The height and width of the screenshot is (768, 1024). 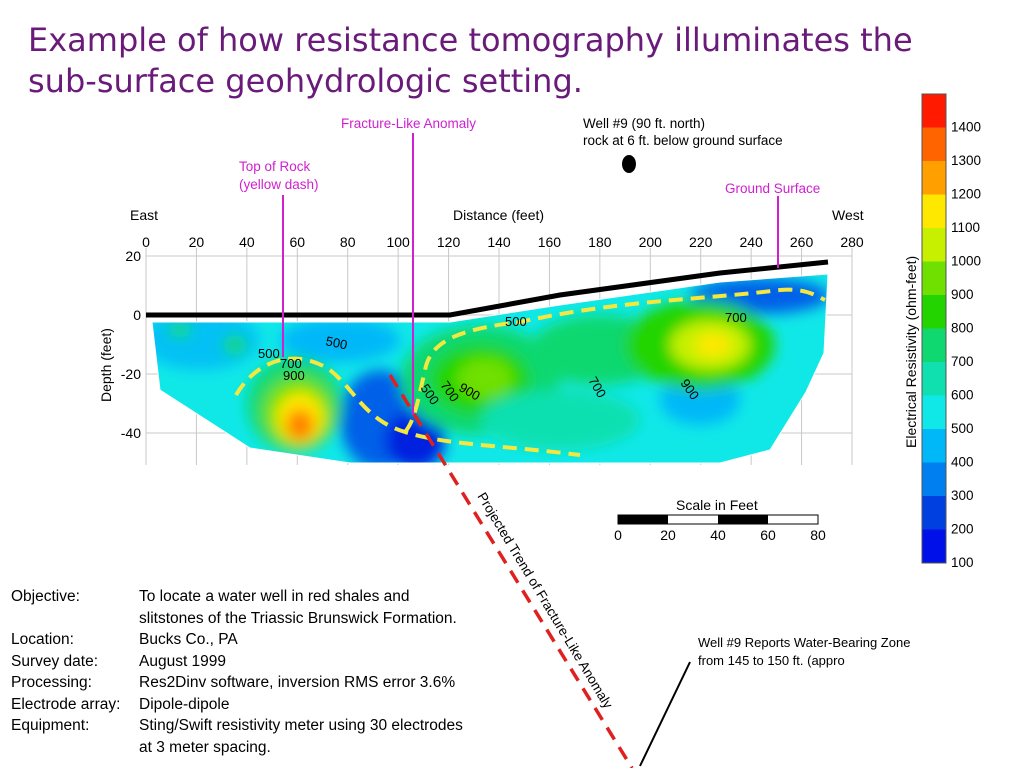 What do you see at coordinates (962, 462) in the screenshot?
I see `colorbar-label: 400` at bounding box center [962, 462].